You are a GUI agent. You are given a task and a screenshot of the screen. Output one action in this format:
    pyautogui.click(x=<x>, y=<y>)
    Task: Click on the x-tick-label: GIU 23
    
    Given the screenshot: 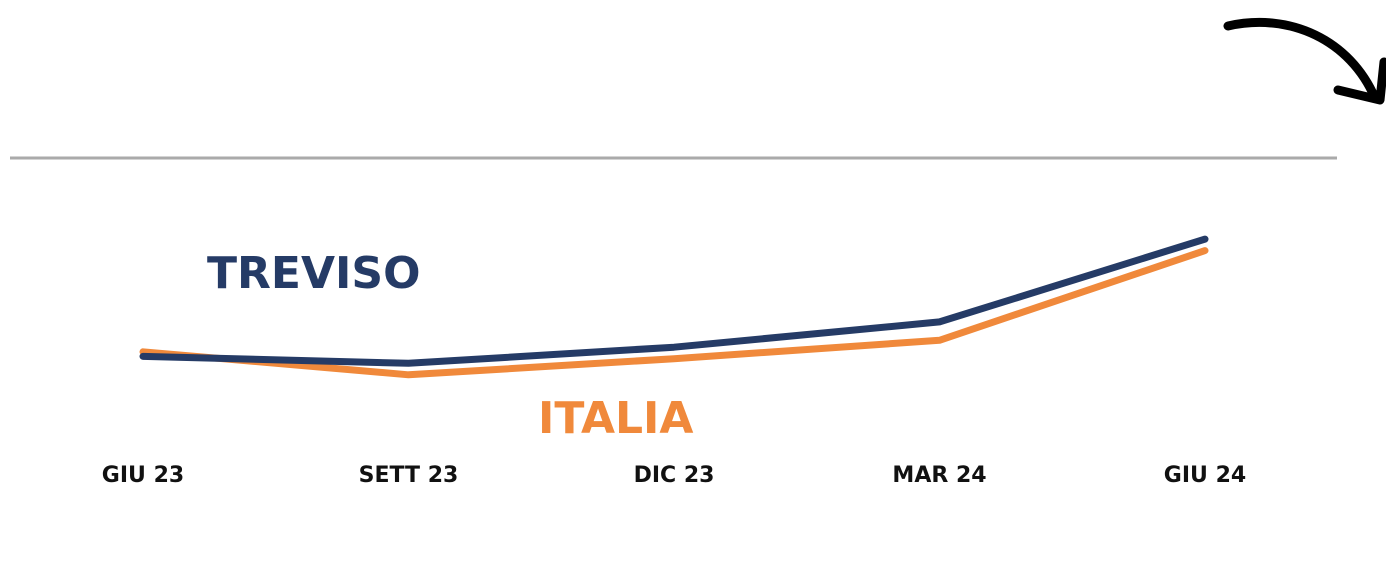 What is the action you would take?
    pyautogui.click(x=143, y=475)
    